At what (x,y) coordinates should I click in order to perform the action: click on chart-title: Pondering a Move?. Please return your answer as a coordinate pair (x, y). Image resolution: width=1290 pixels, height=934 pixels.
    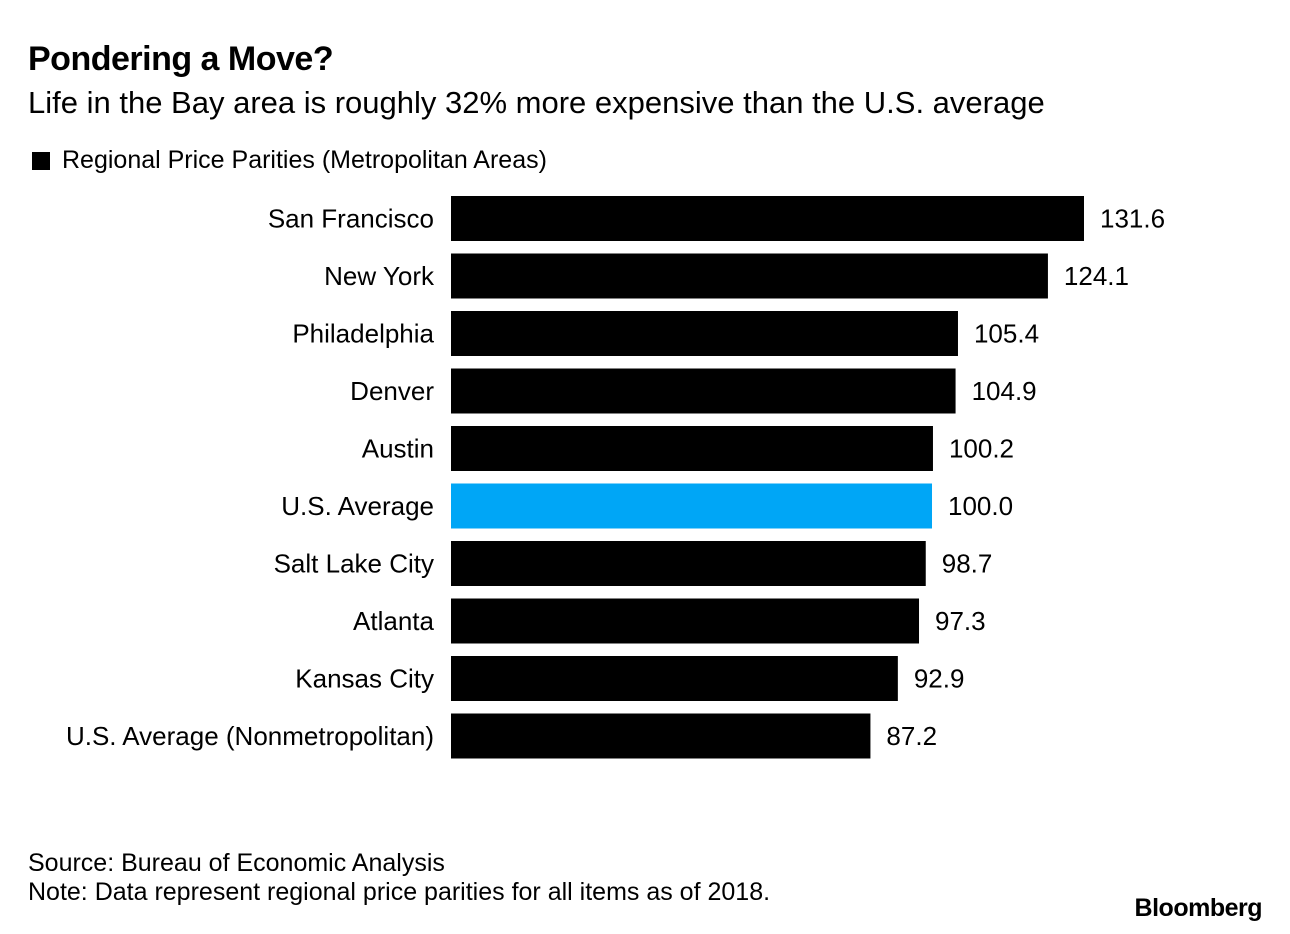
    Looking at the image, I should click on (181, 59).